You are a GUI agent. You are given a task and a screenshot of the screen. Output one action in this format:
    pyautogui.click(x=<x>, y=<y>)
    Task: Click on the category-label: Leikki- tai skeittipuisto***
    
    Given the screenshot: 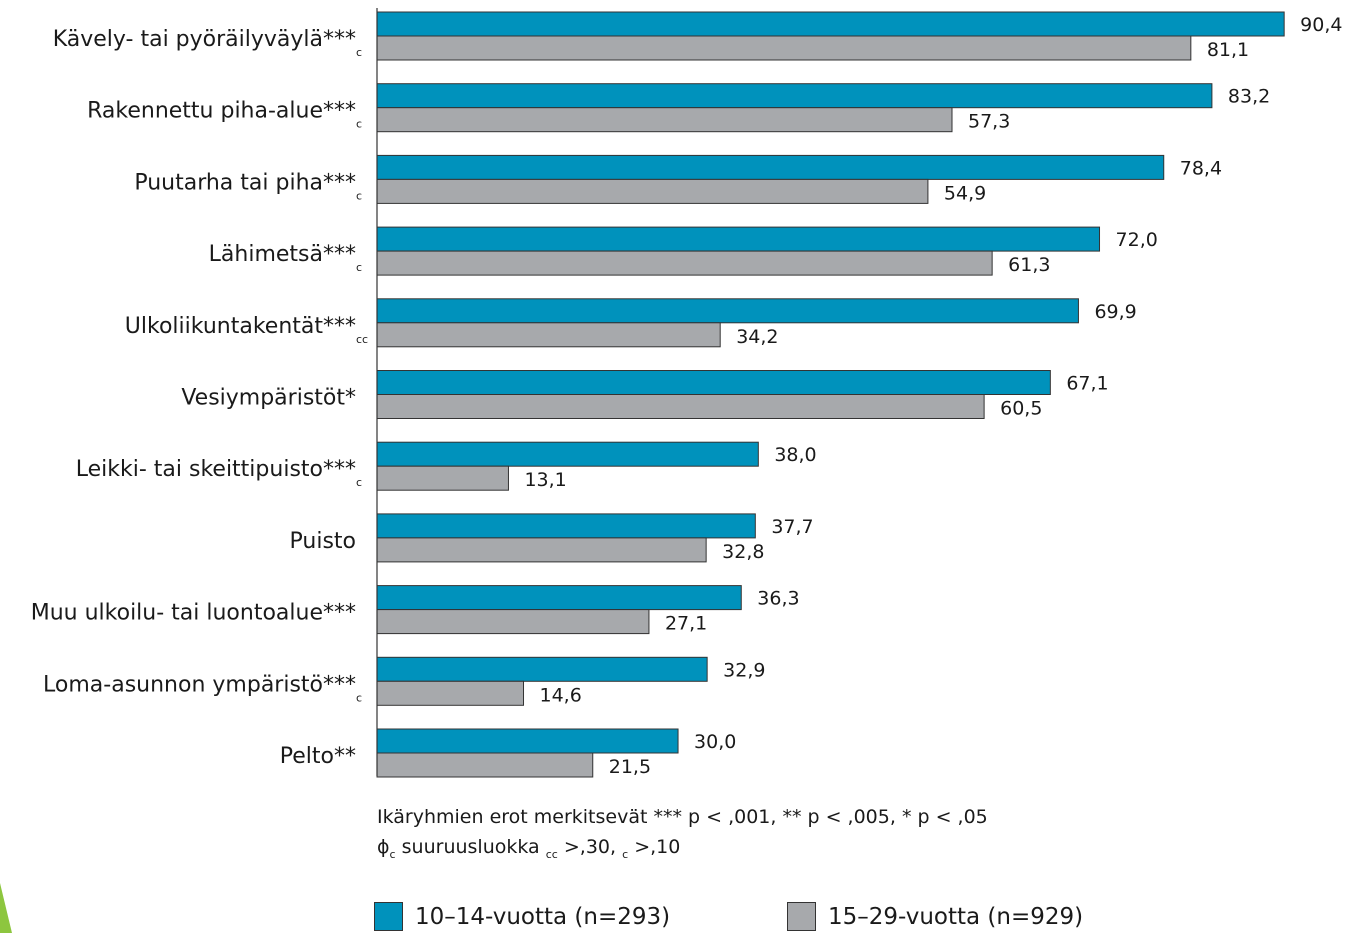 What is the action you would take?
    pyautogui.click(x=216, y=469)
    